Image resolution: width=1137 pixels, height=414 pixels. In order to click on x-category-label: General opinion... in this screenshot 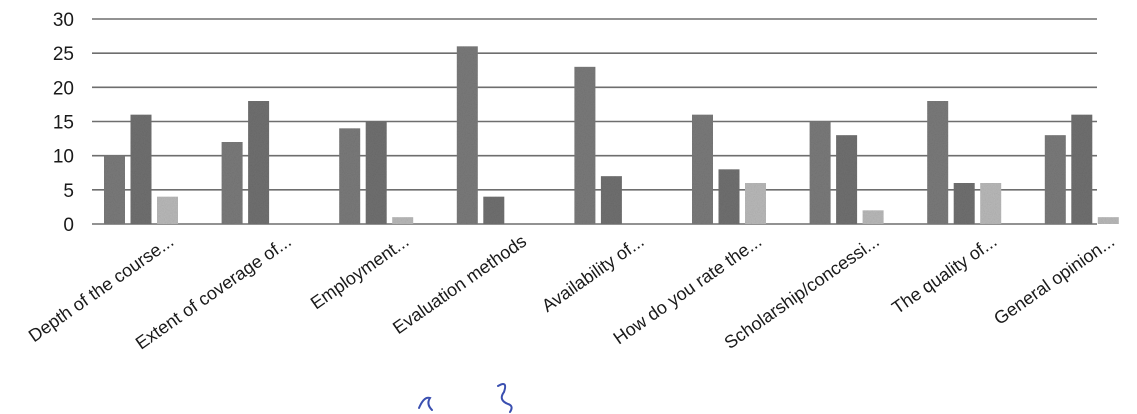, I will do `click(1054, 280)`.